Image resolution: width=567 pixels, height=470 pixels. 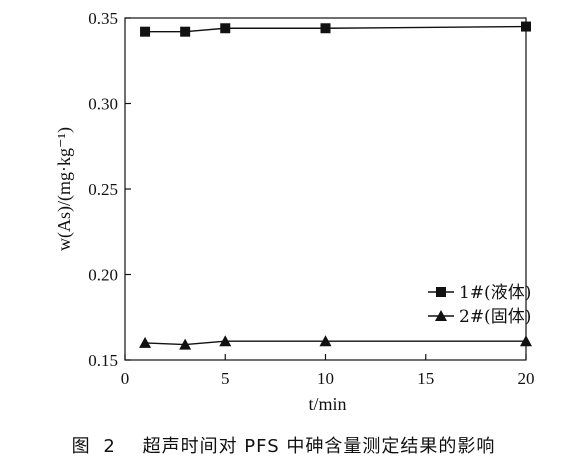 I want to click on y-tick-label-1: 0.20, so click(x=103, y=275).